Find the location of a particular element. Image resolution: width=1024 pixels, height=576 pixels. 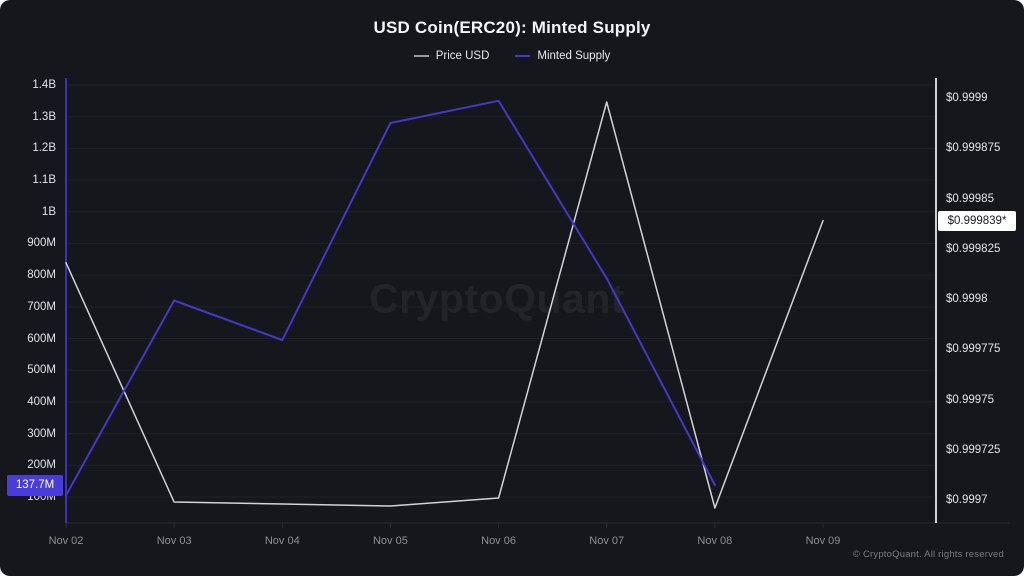

minted-supply-current-value-badge: 137.7M is located at coordinates (35, 485).